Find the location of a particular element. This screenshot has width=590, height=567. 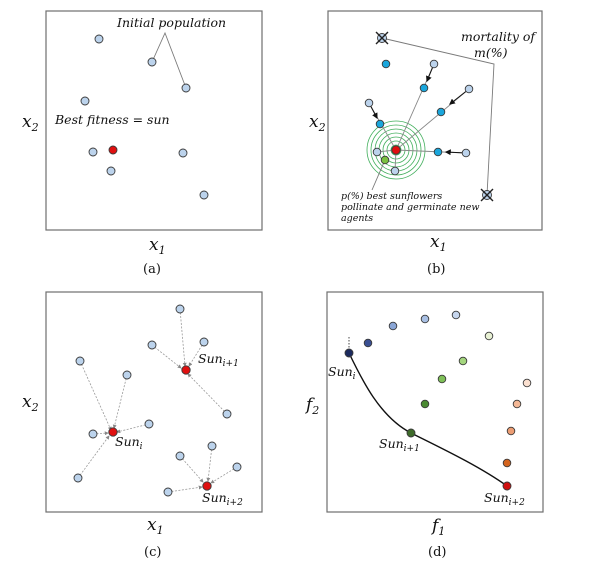

annotation-mortality-line1: mortality of is located at coordinates (499, 36).